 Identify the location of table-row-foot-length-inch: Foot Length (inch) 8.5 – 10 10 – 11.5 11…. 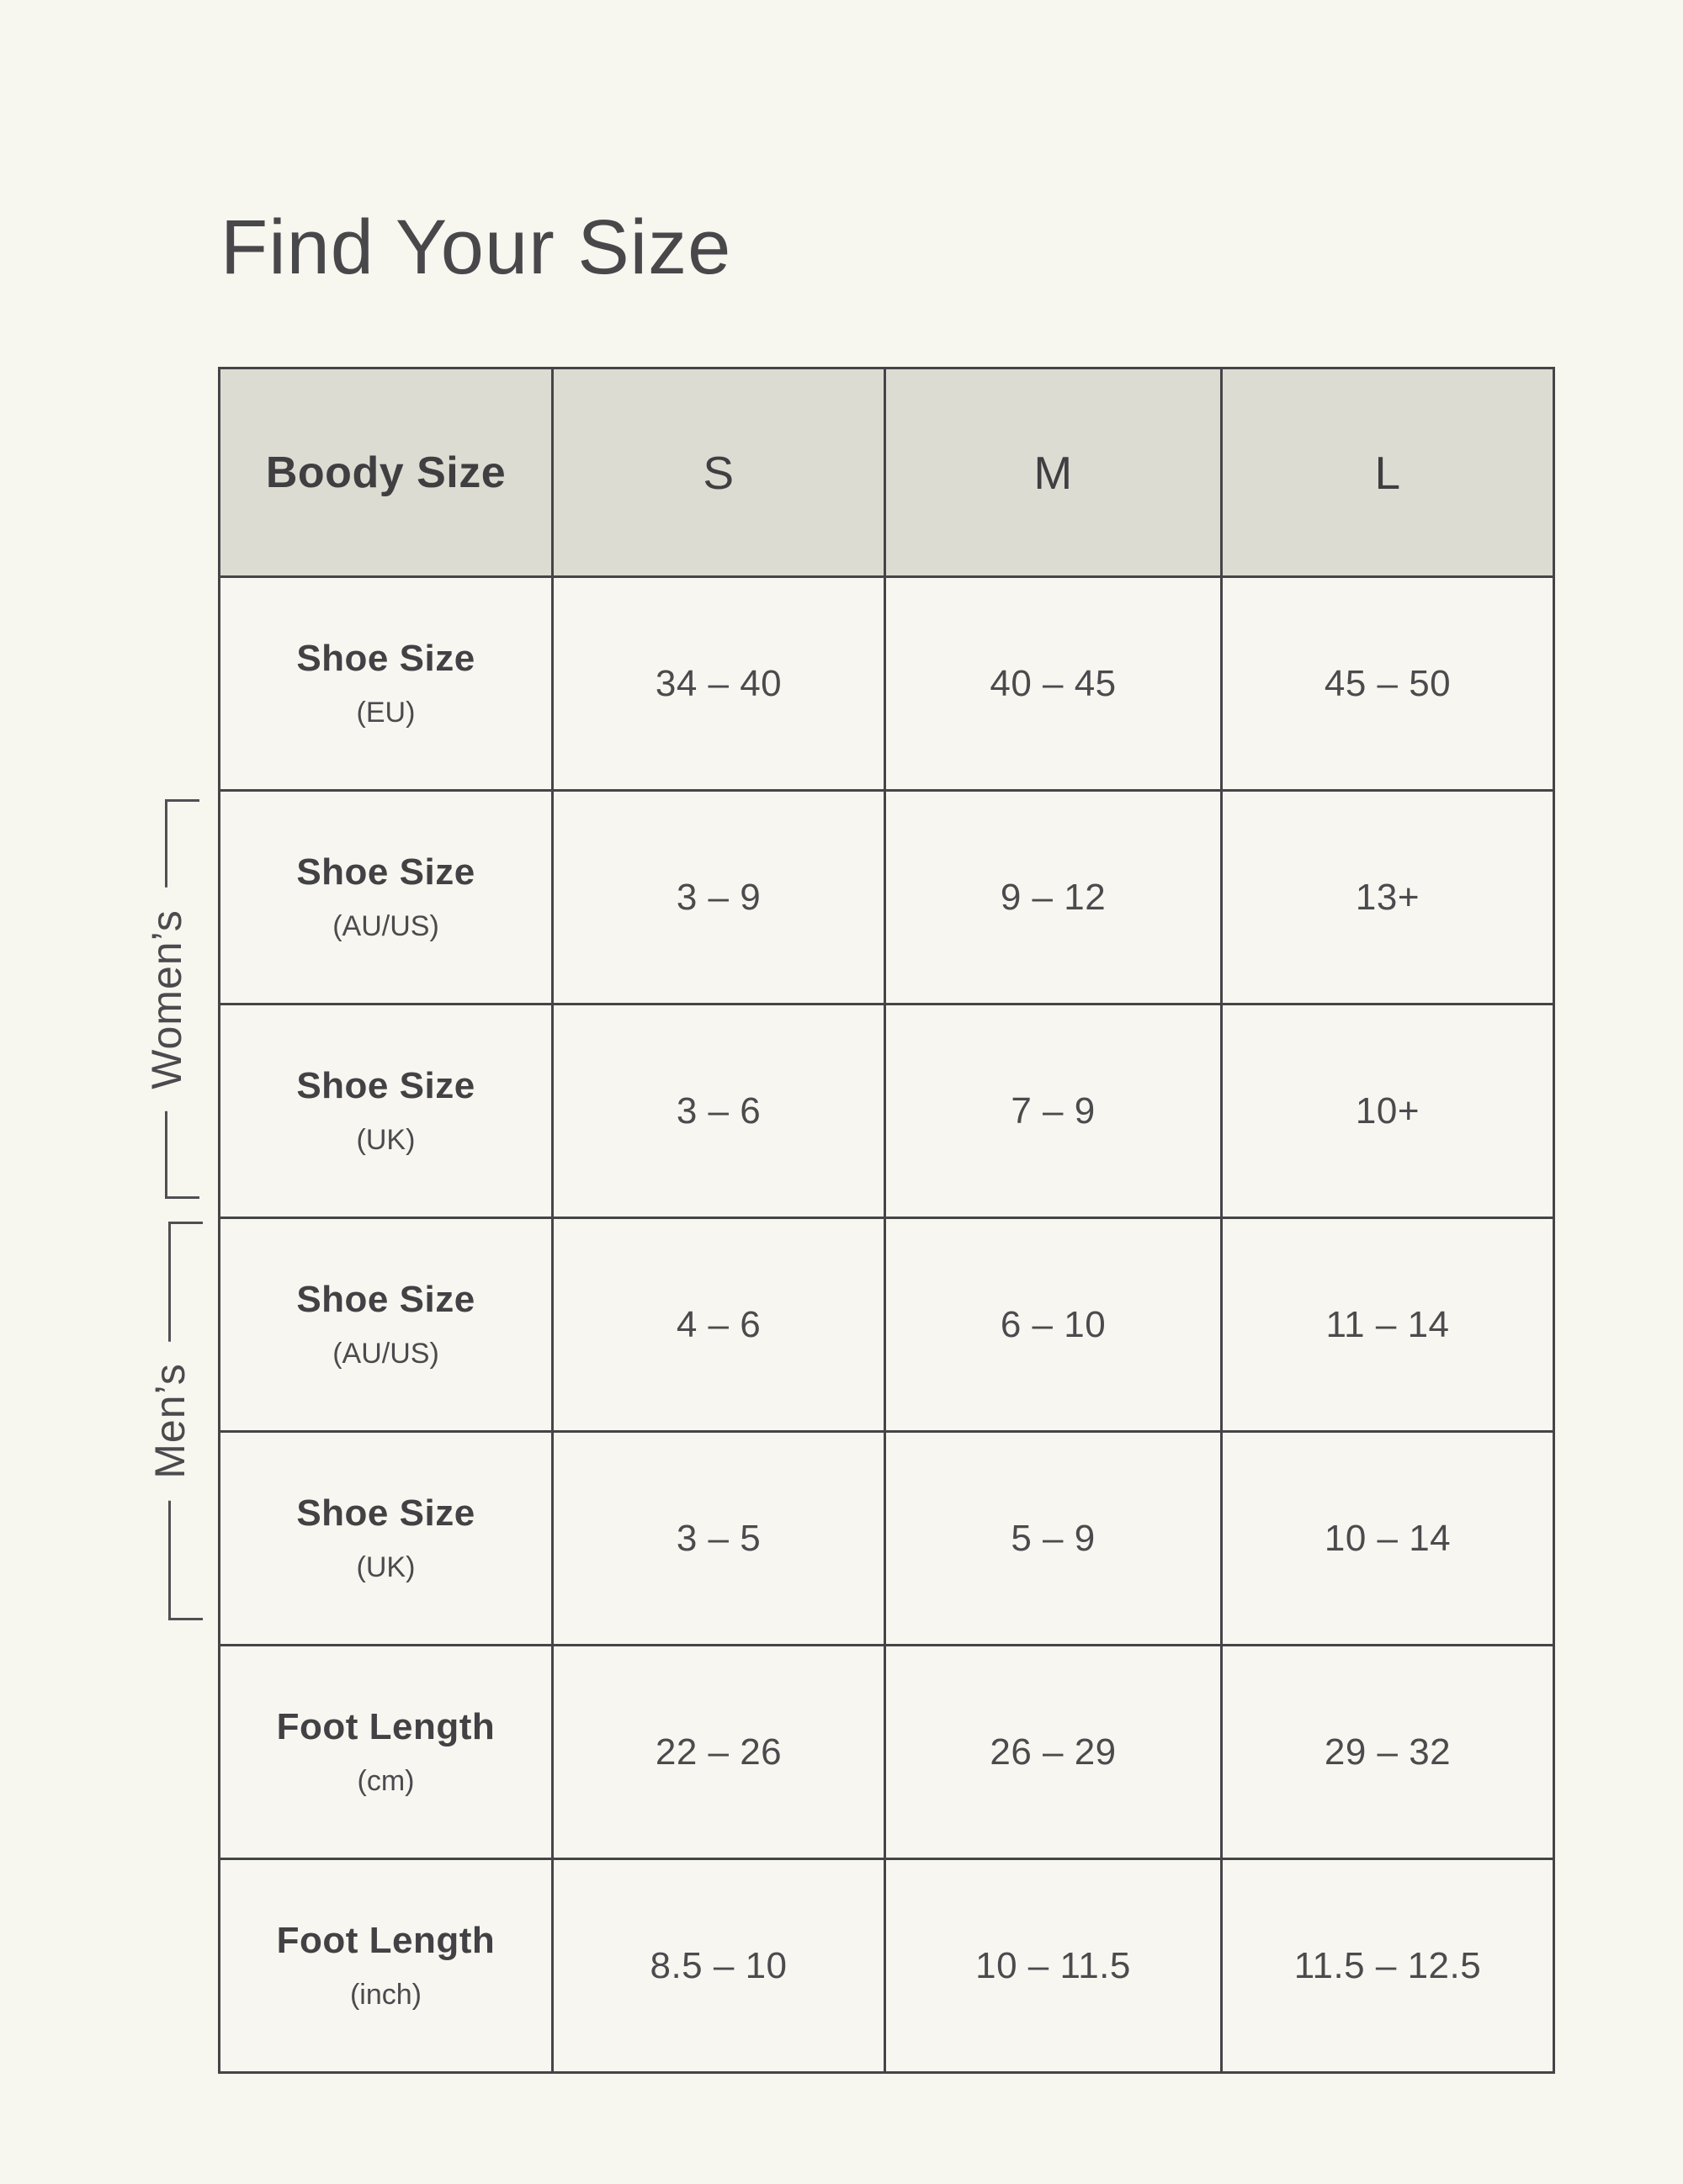
(886, 1966).